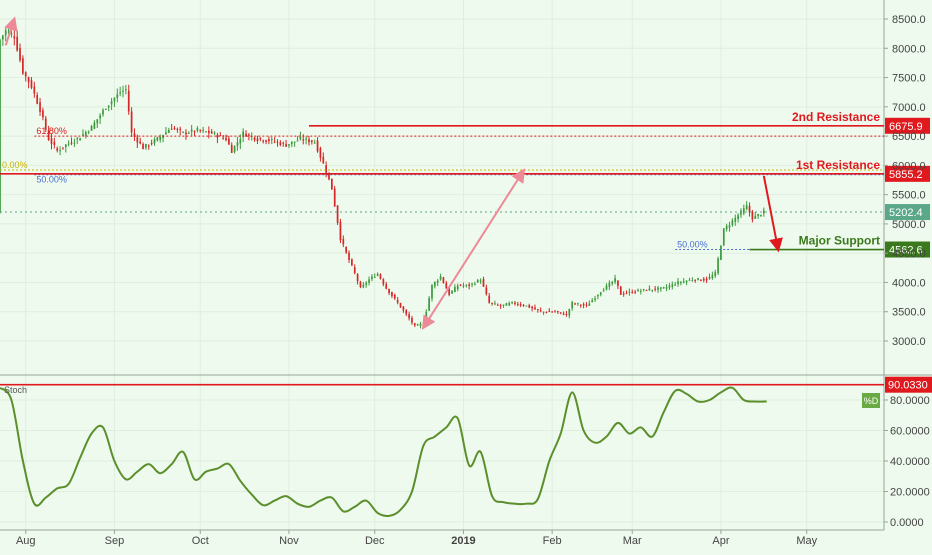 This screenshot has height=555, width=932. What do you see at coordinates (909, 137) in the screenshot?
I see `price-tick-label: 6500.0` at bounding box center [909, 137].